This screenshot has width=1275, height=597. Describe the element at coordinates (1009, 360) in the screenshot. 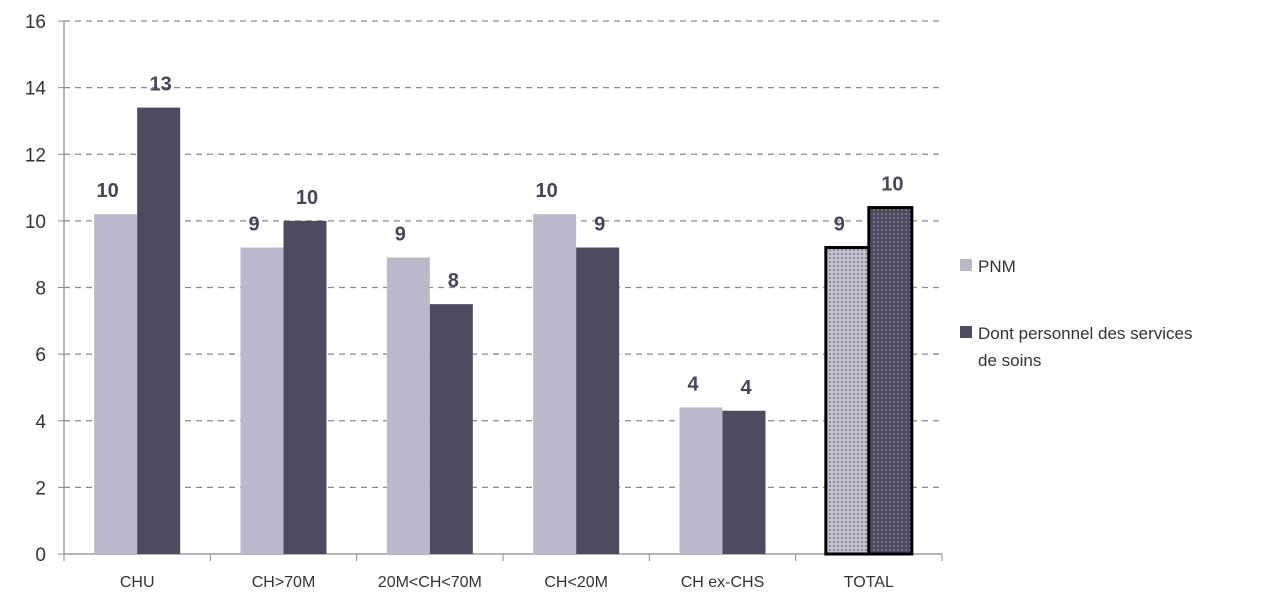

I see `legend-label: de soins` at that location.